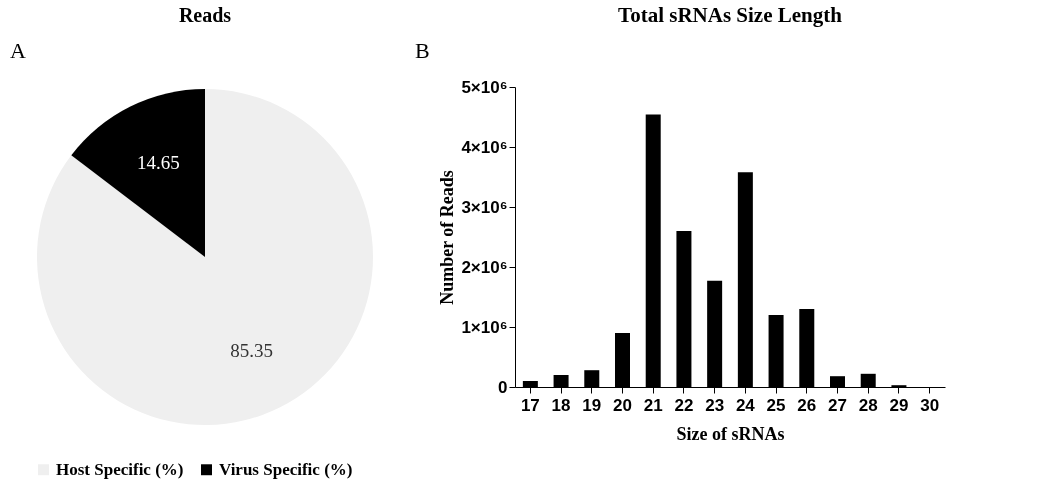  I want to click on x-tick-label: 29, so click(899, 405).